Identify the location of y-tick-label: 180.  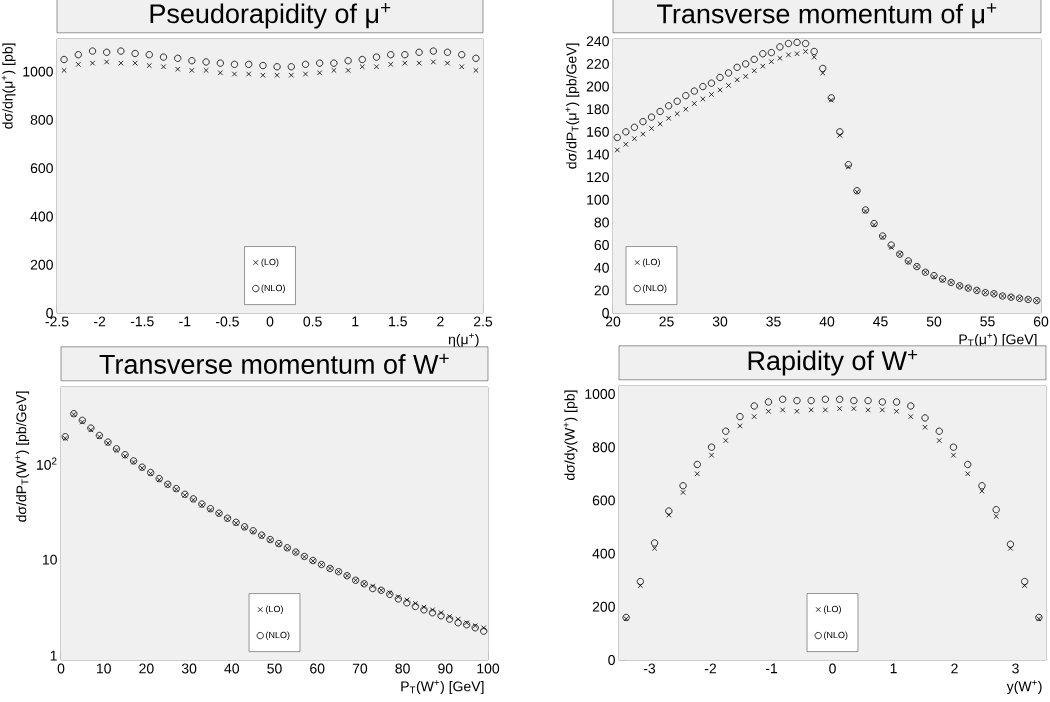
(598, 109).